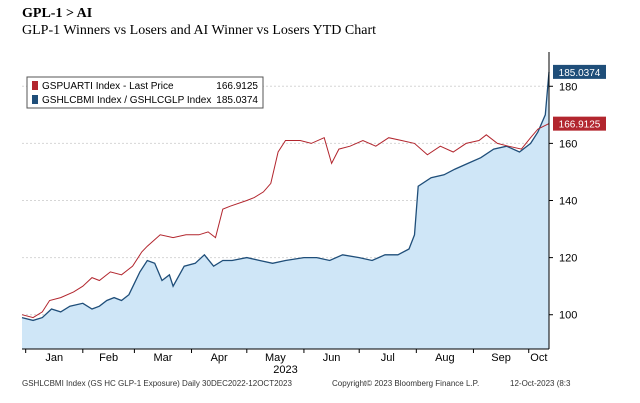 This screenshot has height=403, width=640. What do you see at coordinates (35, 99) in the screenshot?
I see `legend-swatch-glp1` at bounding box center [35, 99].